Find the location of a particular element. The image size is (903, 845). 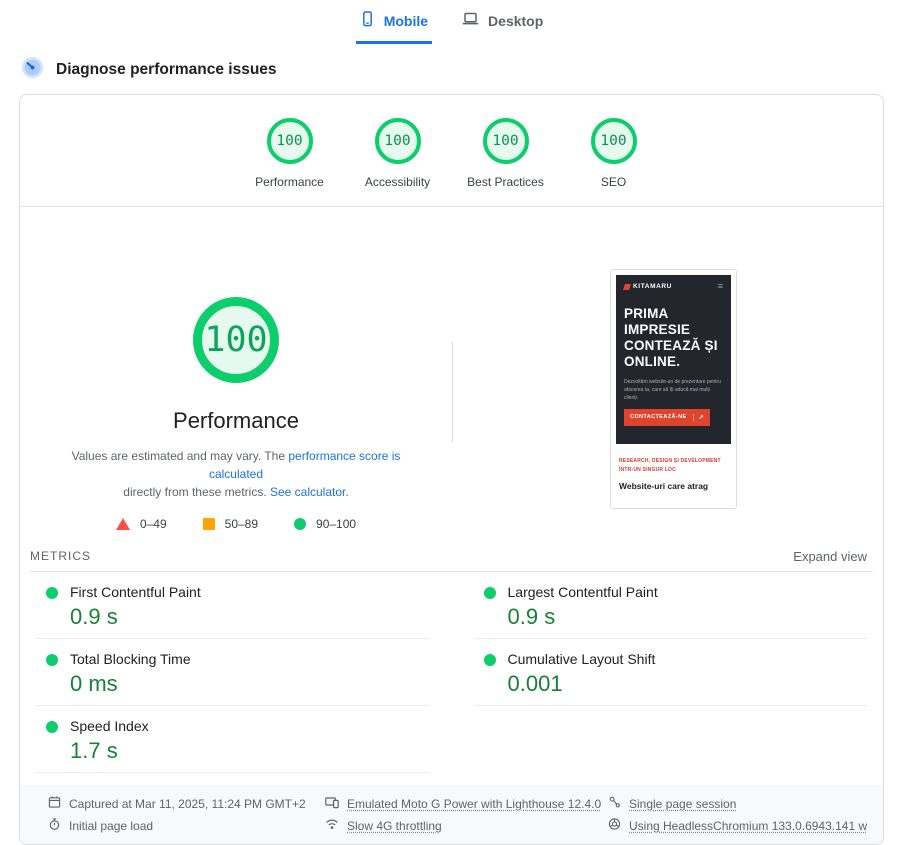

footer-throttling: Slow 4G throttling is located at coordinates (466, 825).